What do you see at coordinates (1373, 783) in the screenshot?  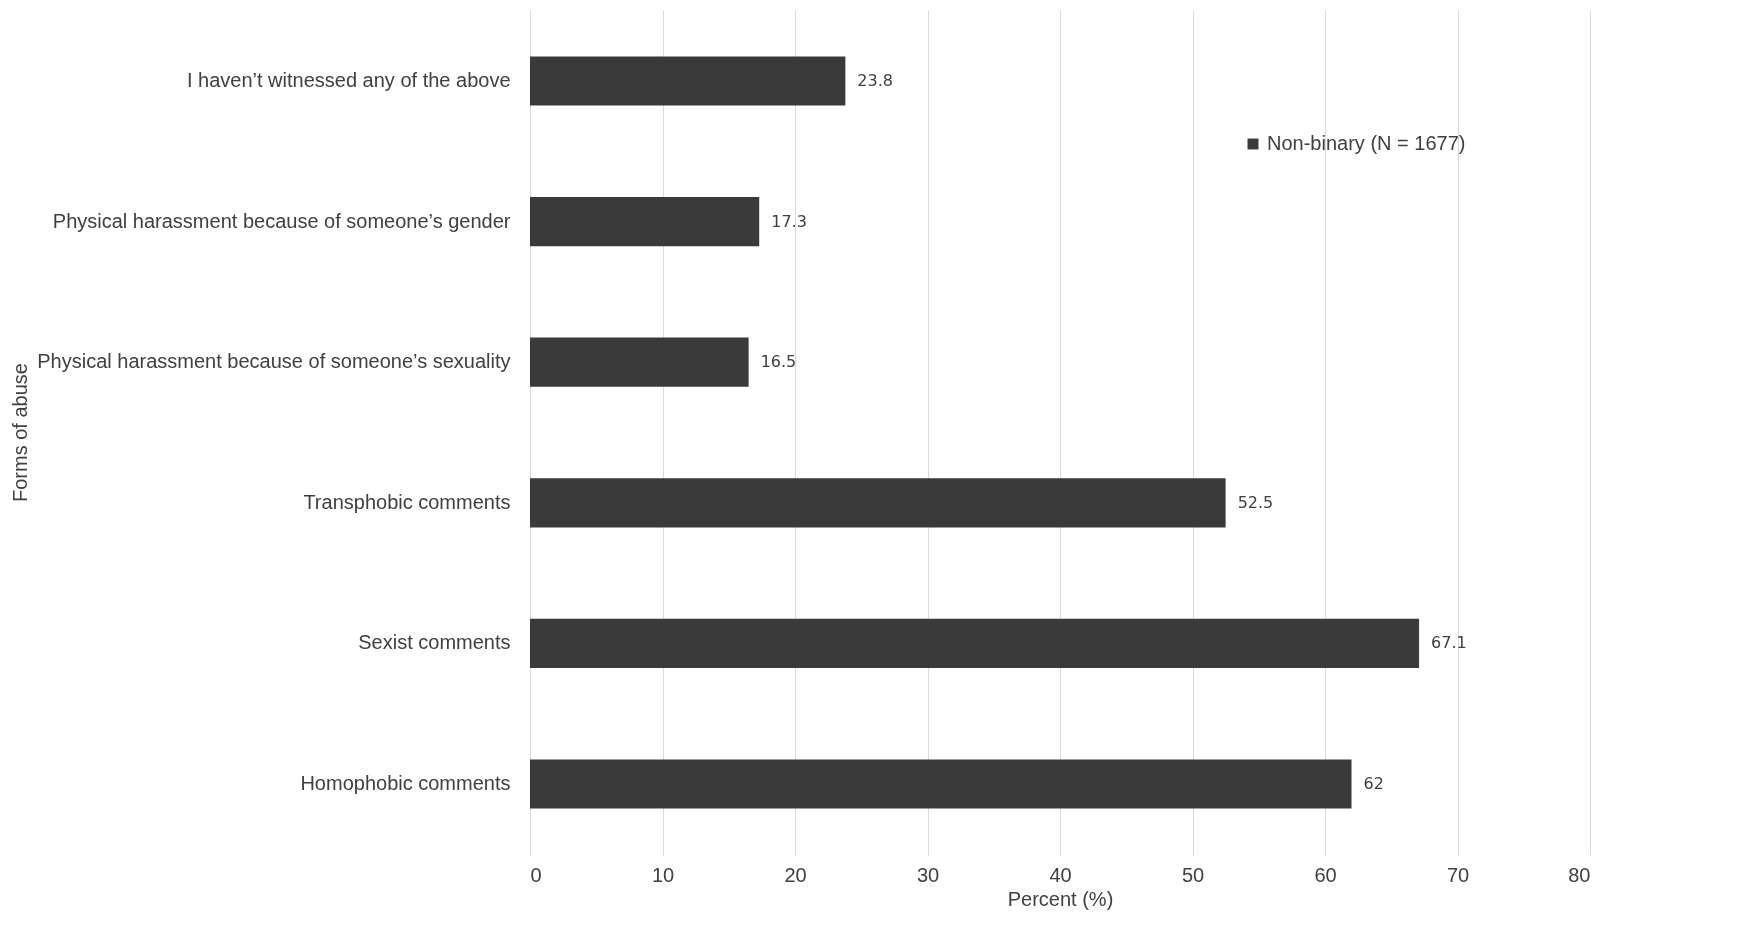 I see `data-label: 62` at bounding box center [1373, 783].